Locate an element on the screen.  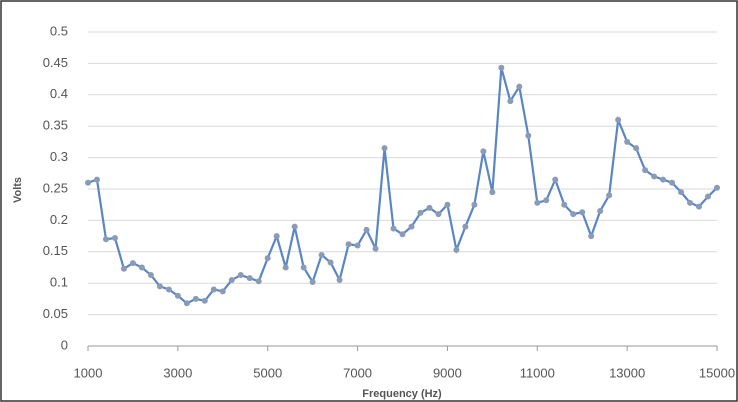
y-tick-label: 0 is located at coordinates (64, 344).